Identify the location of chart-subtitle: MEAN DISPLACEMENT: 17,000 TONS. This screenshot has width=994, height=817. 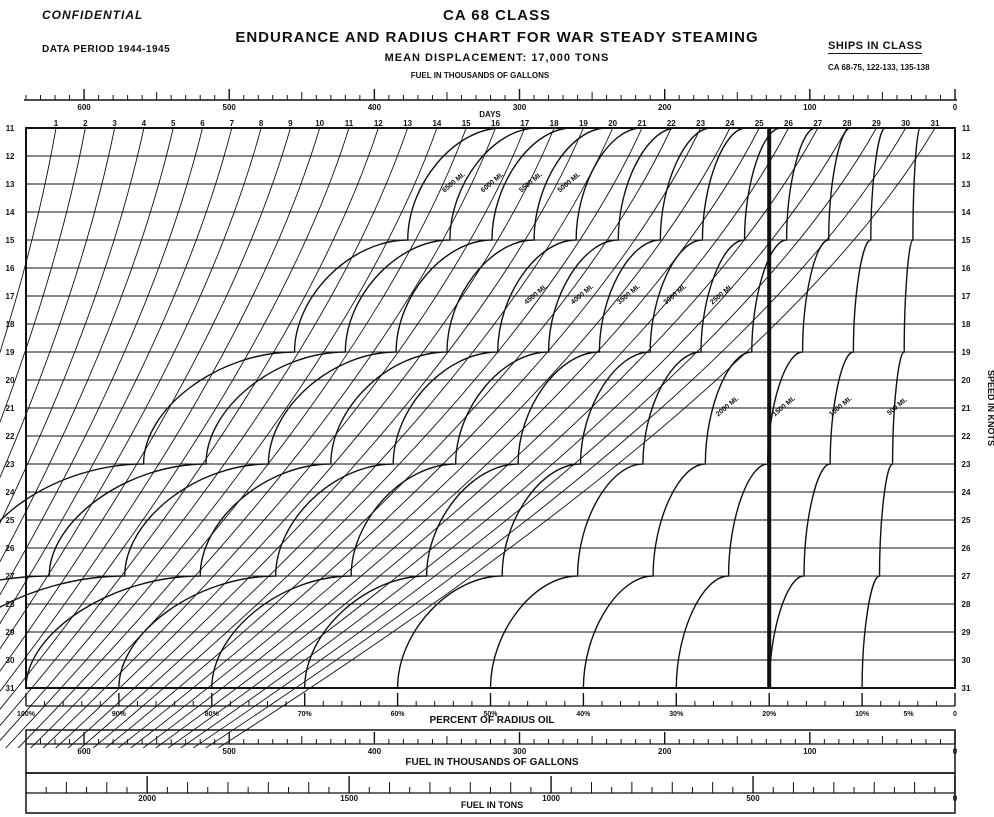
(497, 58).